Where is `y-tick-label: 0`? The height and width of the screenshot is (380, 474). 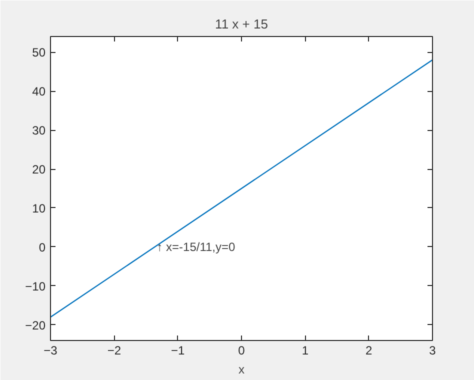 y-tick-label: 0 is located at coordinates (42, 247).